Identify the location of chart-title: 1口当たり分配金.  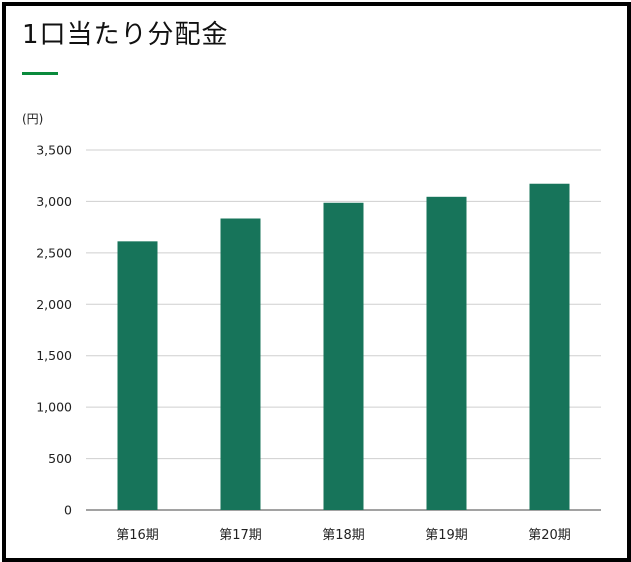
(125, 35).